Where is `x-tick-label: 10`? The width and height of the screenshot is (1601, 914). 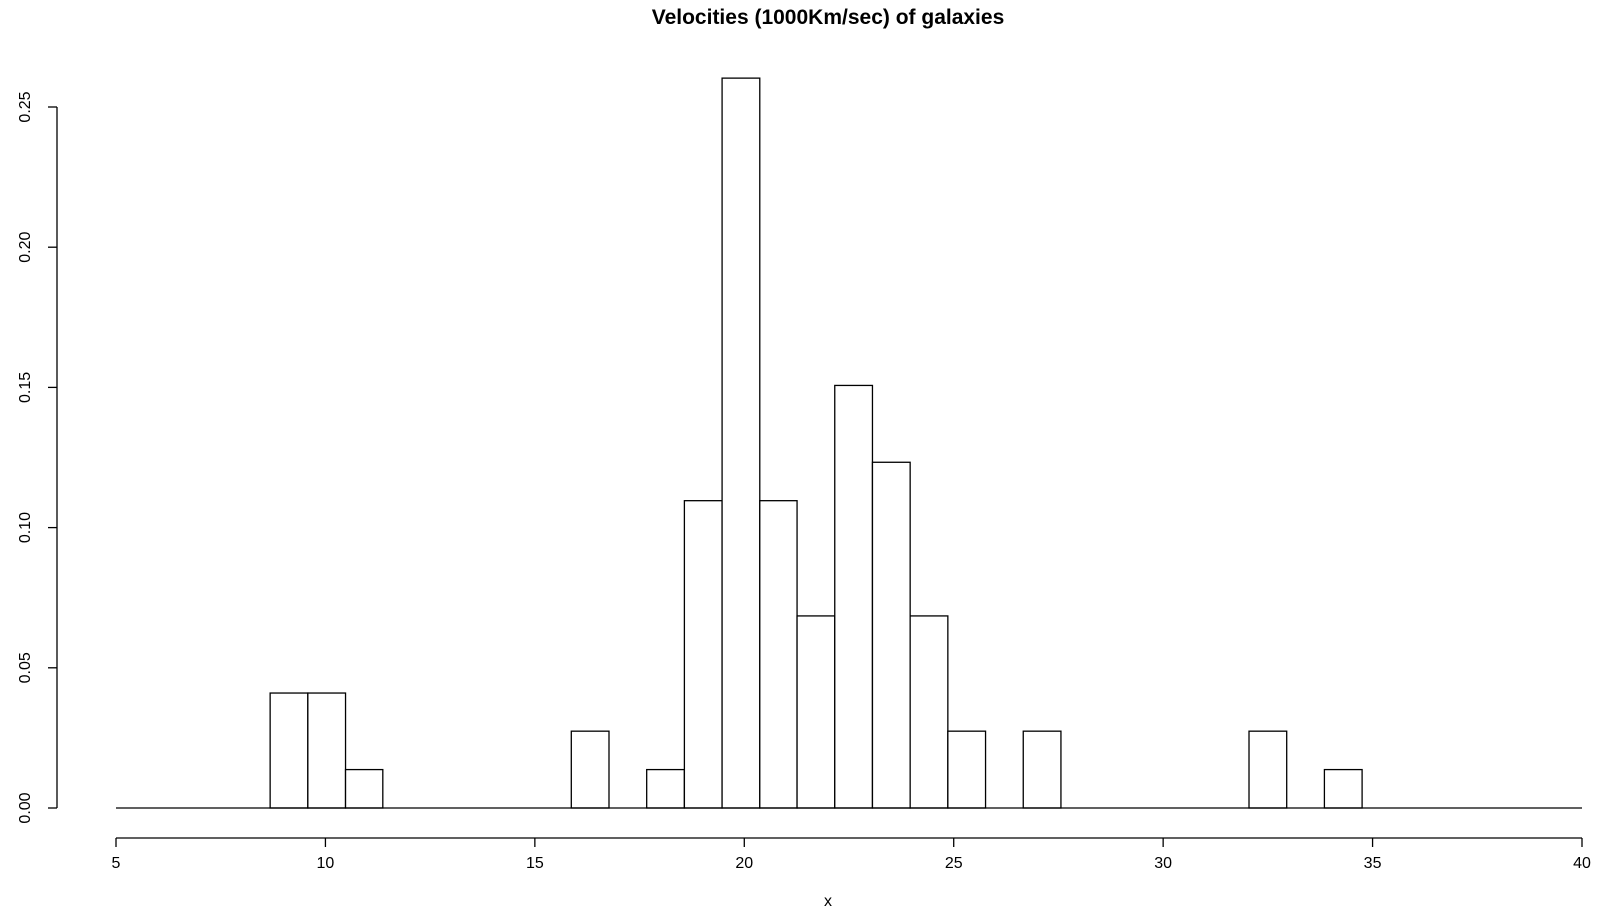
x-tick-label: 10 is located at coordinates (326, 863).